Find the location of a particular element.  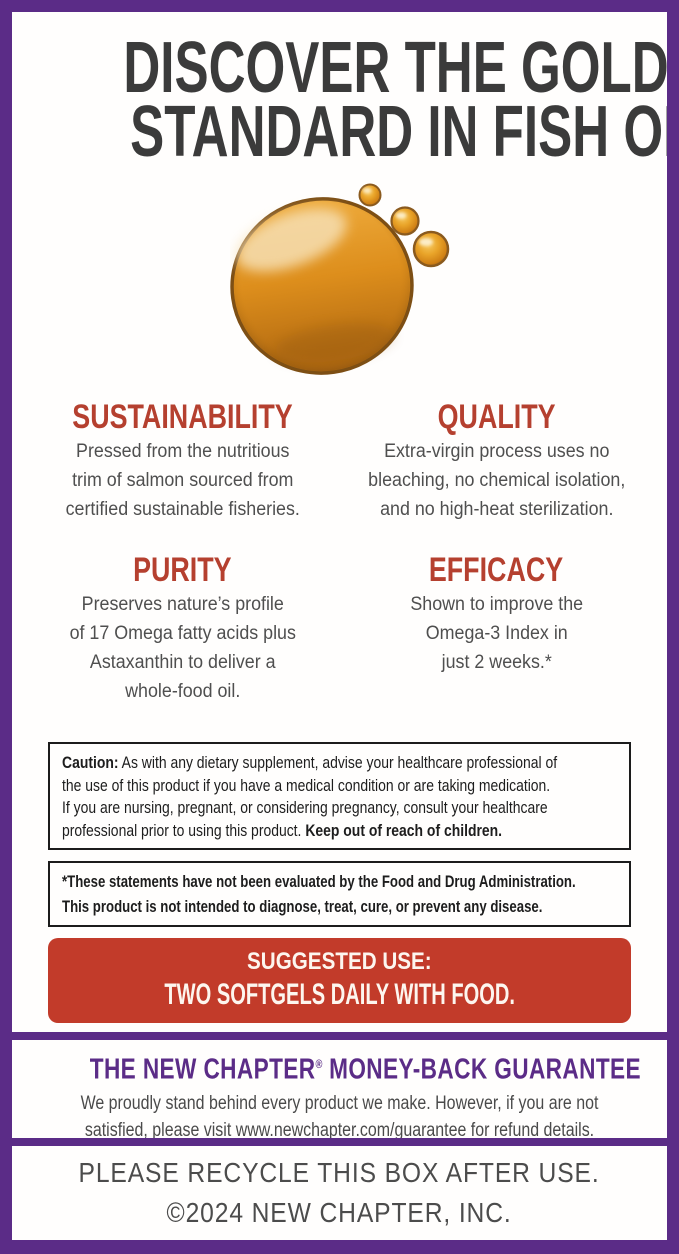

feature-title: PURITY is located at coordinates (183, 570).